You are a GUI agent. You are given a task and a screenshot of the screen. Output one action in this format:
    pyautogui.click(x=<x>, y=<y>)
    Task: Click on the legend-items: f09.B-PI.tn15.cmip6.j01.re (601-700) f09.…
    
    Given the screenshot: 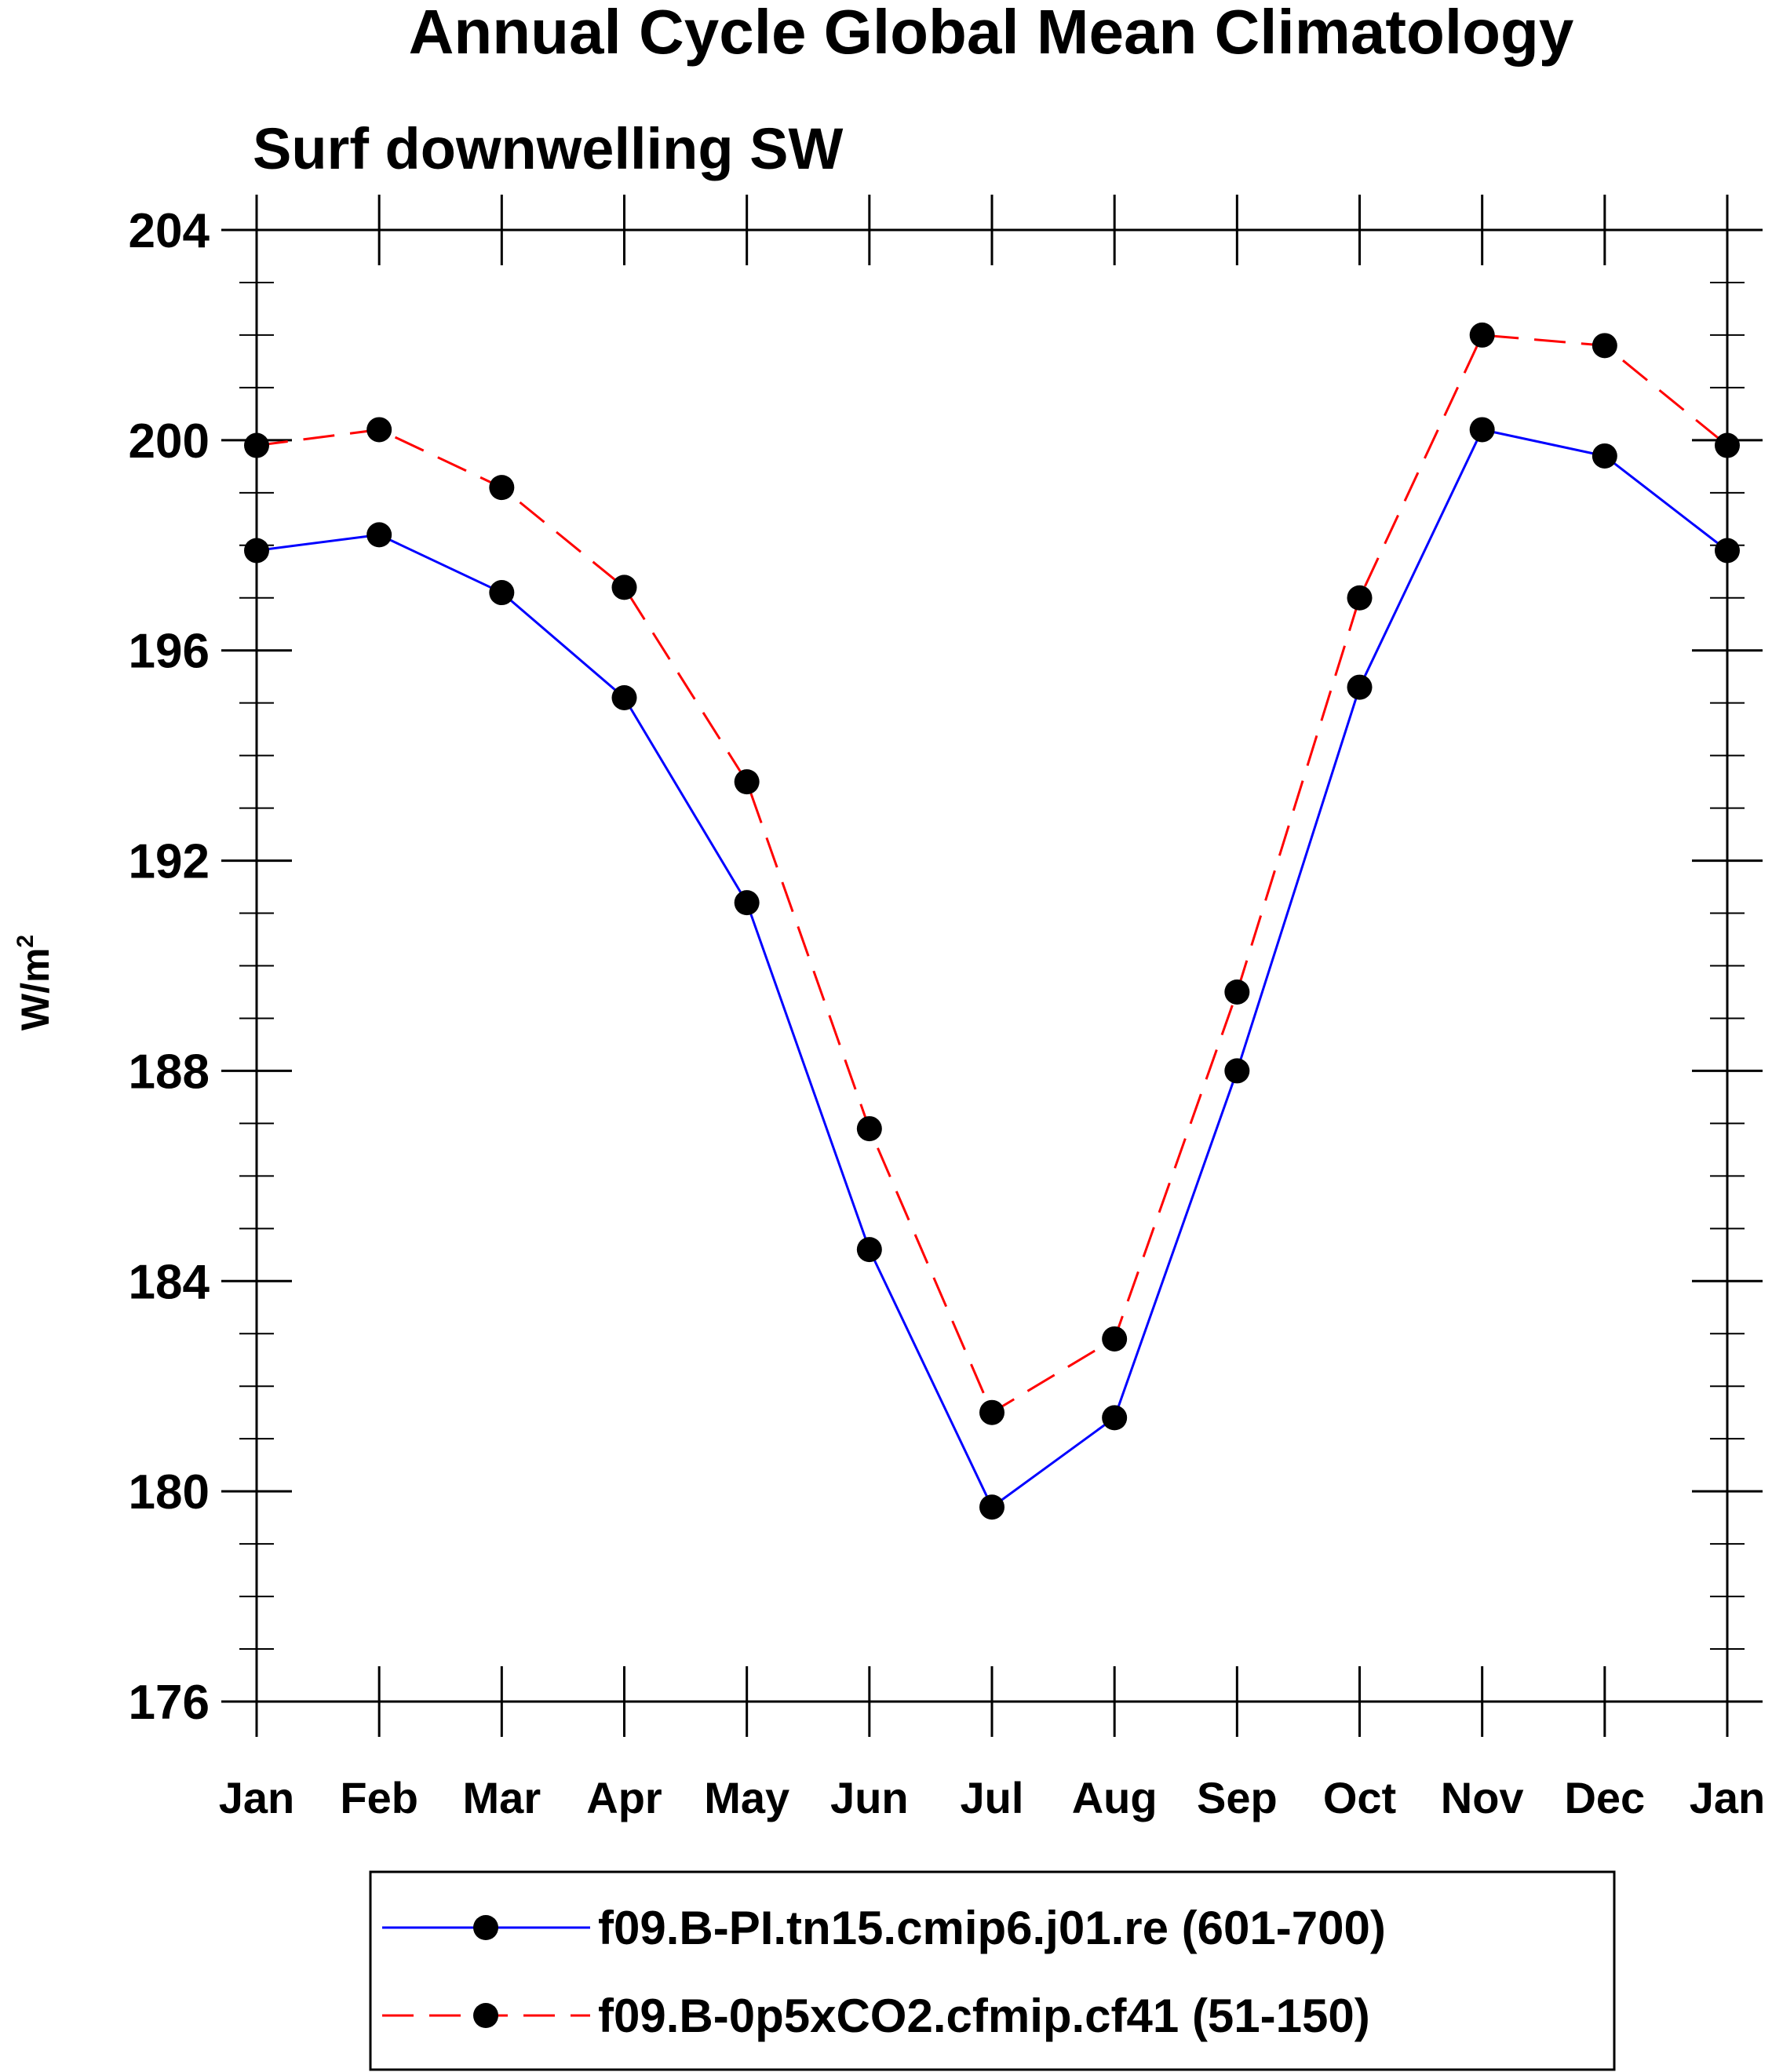 What is the action you would take?
    pyautogui.click(x=884, y=1972)
    